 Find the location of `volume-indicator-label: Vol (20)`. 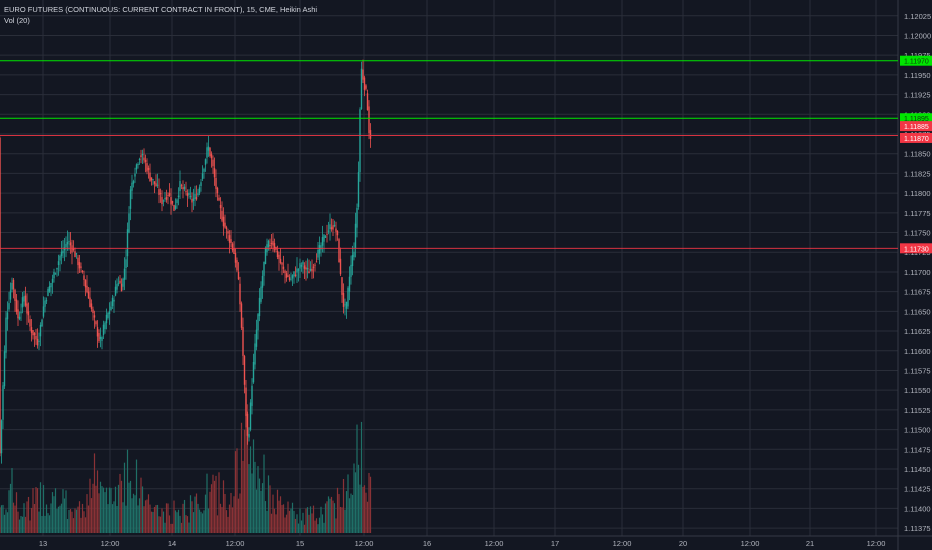

volume-indicator-label: Vol (20) is located at coordinates (17, 20).